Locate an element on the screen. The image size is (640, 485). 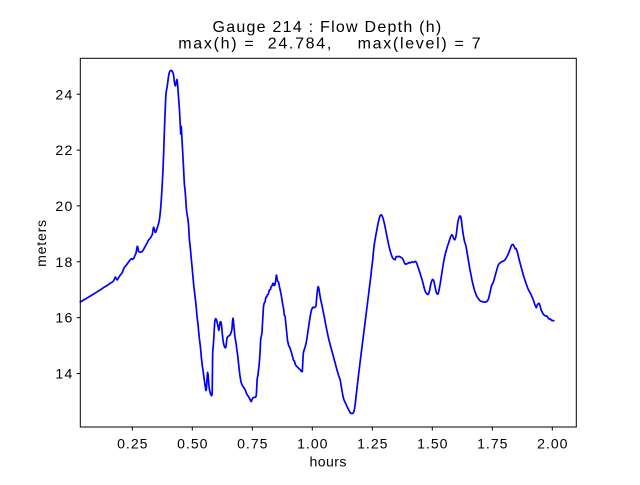
svg-text: 2.00 is located at coordinates (552, 444).